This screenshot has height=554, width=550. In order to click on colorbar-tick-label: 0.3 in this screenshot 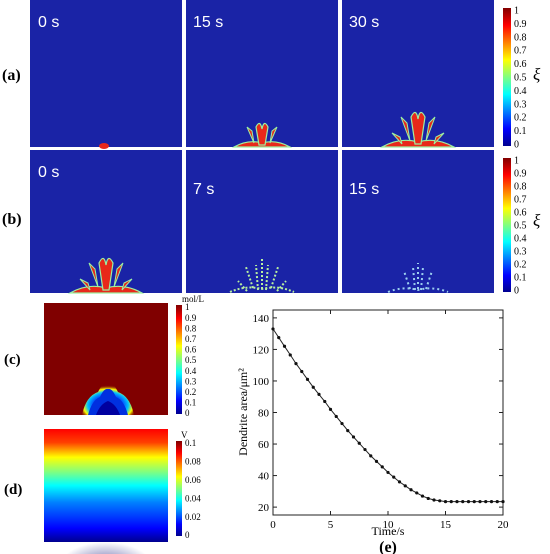, I will do `click(520, 104)`.